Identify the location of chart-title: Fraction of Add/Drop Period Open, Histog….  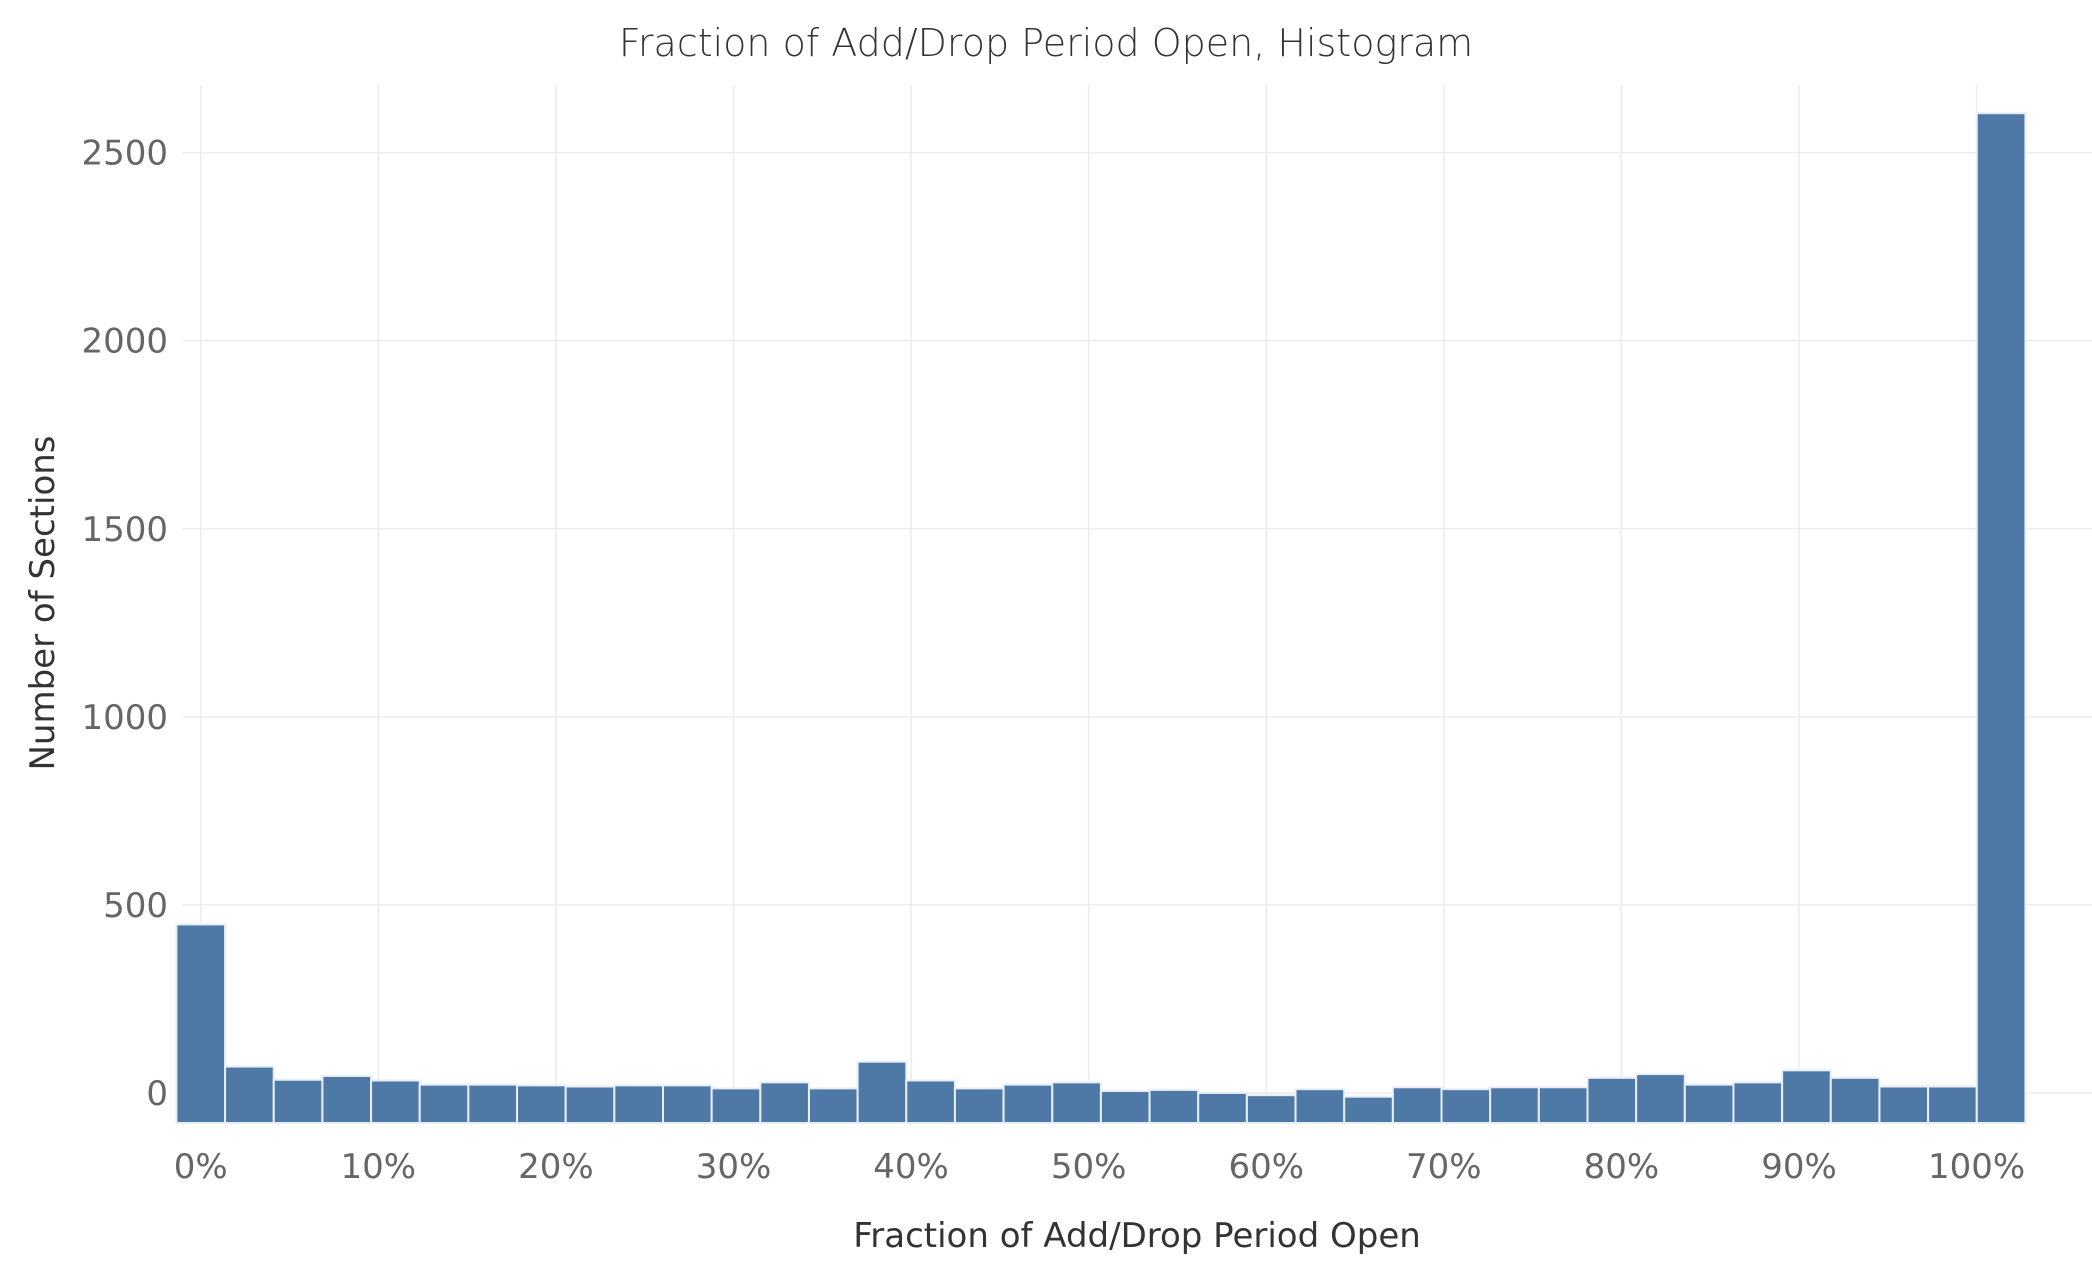
(1046, 43).